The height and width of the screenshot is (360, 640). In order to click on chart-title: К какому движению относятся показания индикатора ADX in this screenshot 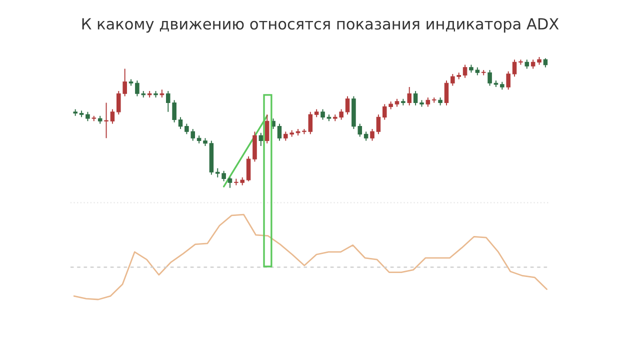, I will do `click(320, 25)`.